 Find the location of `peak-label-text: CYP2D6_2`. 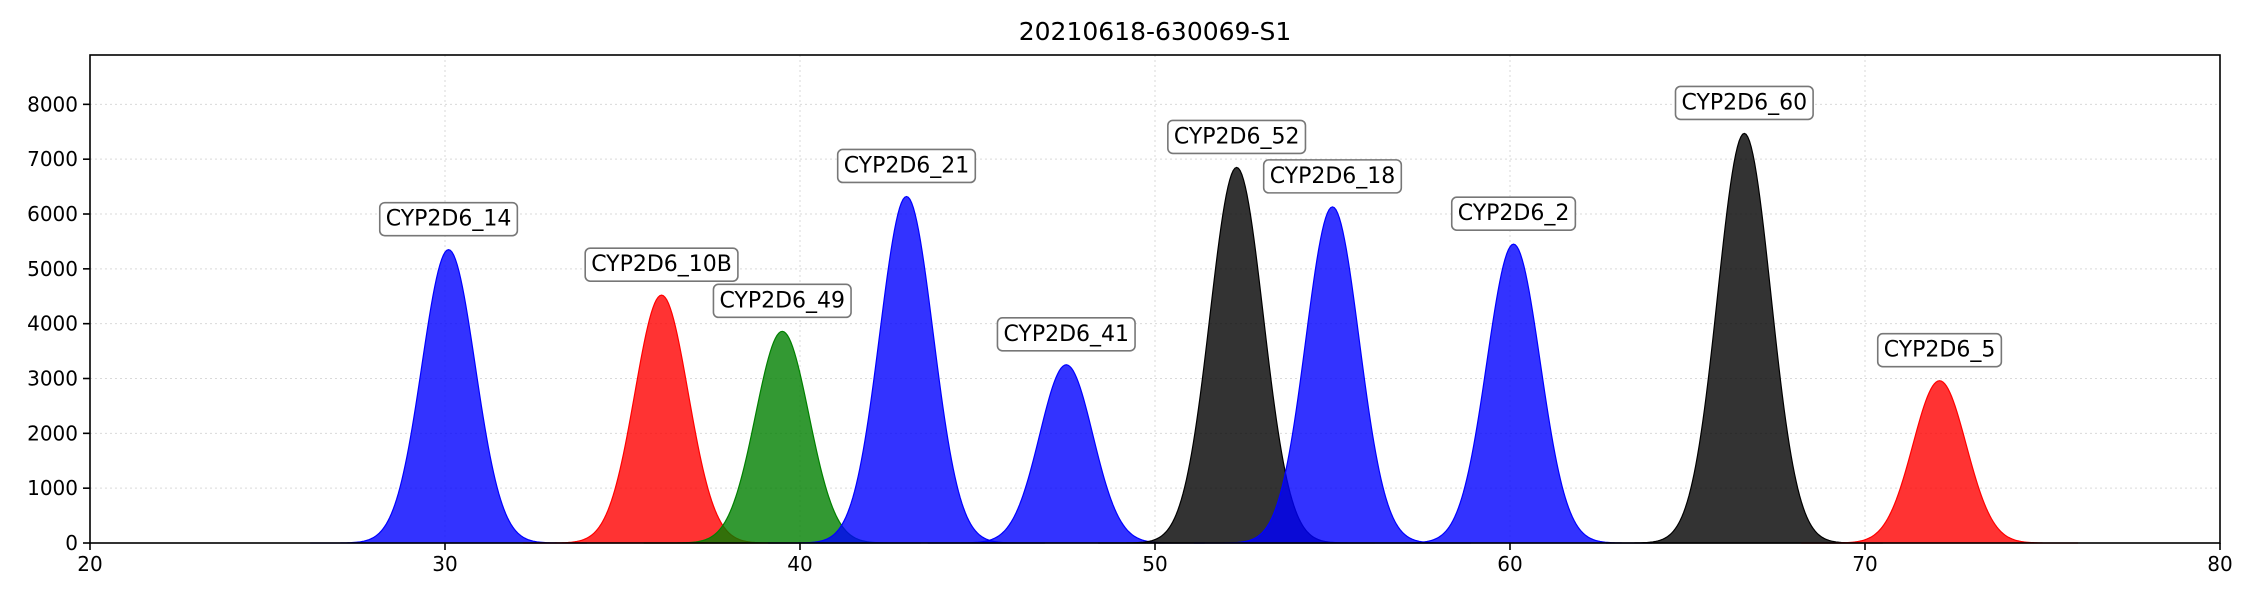

peak-label-text: CYP2D6_2 is located at coordinates (1514, 213).